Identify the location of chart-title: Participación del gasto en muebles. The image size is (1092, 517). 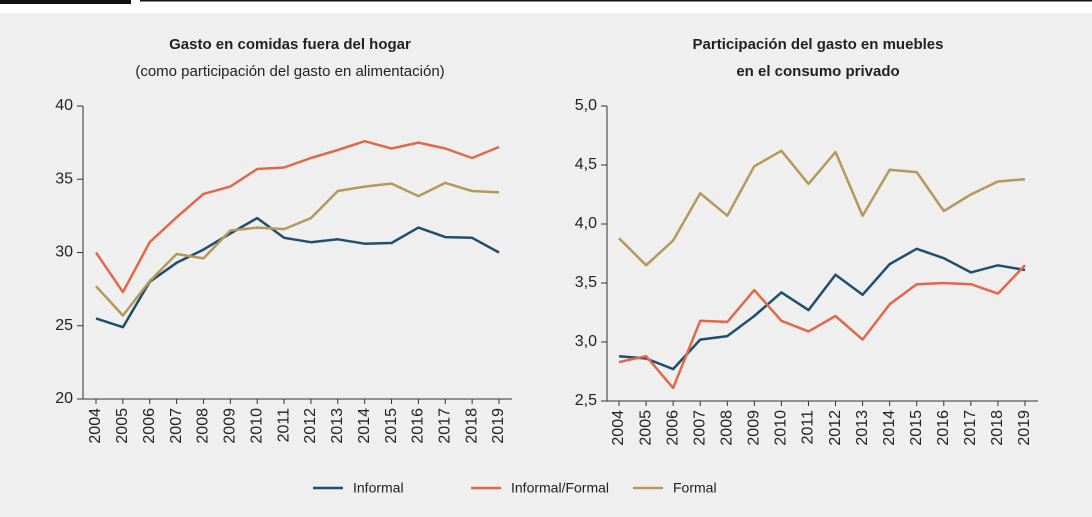
(818, 44).